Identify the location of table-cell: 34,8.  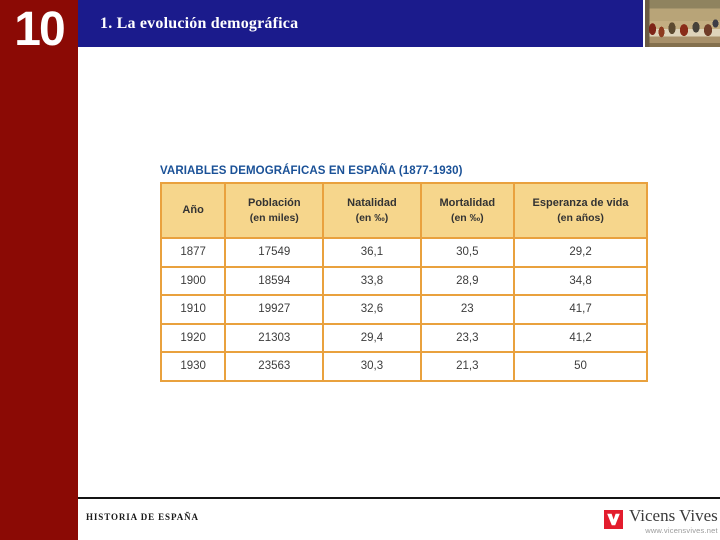
(580, 280).